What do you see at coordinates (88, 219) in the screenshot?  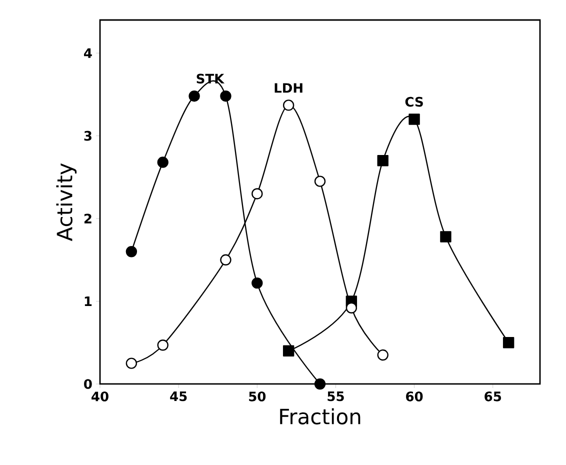 I see `y-tick-label: 2` at bounding box center [88, 219].